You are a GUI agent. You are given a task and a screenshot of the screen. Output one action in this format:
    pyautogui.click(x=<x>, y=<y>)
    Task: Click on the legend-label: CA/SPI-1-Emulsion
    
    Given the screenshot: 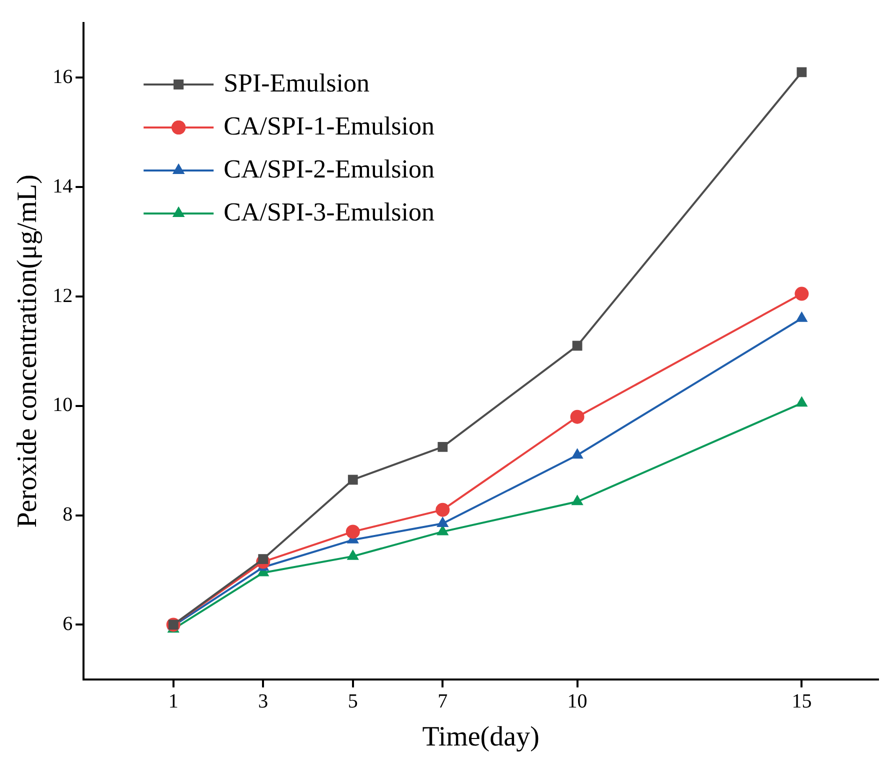 What is the action you would take?
    pyautogui.click(x=329, y=125)
    